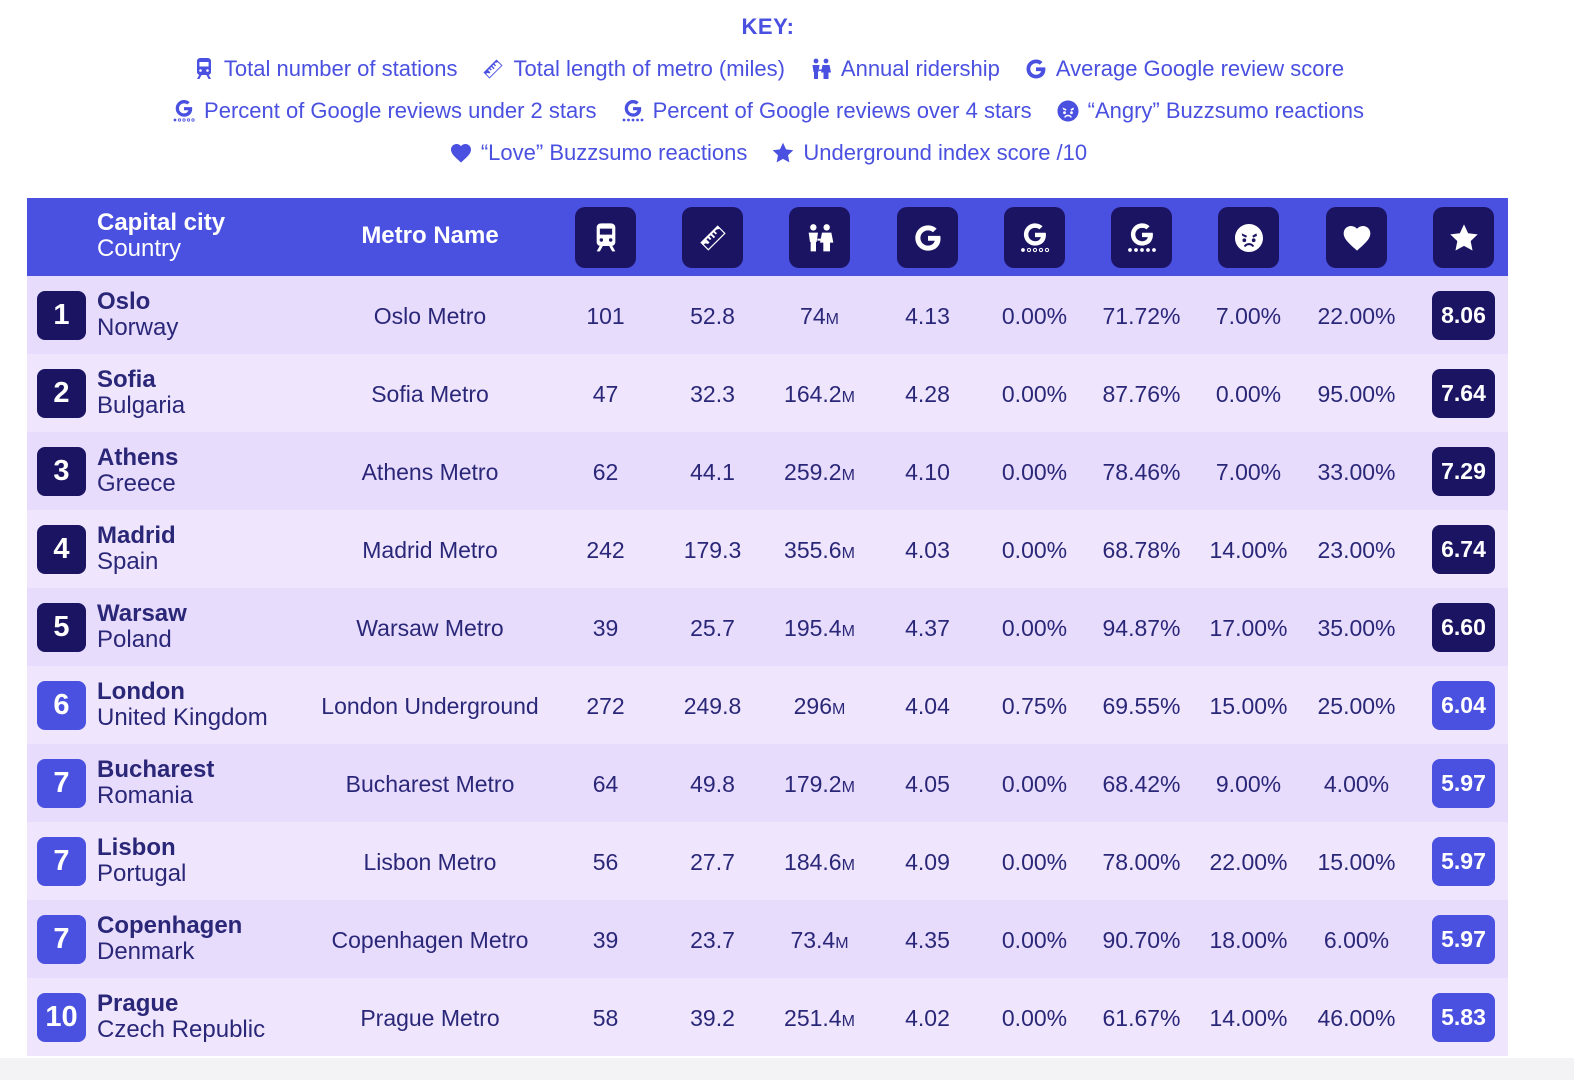  What do you see at coordinates (1141, 316) in the screenshot?
I see `cell-google-over4: 71.72%` at bounding box center [1141, 316].